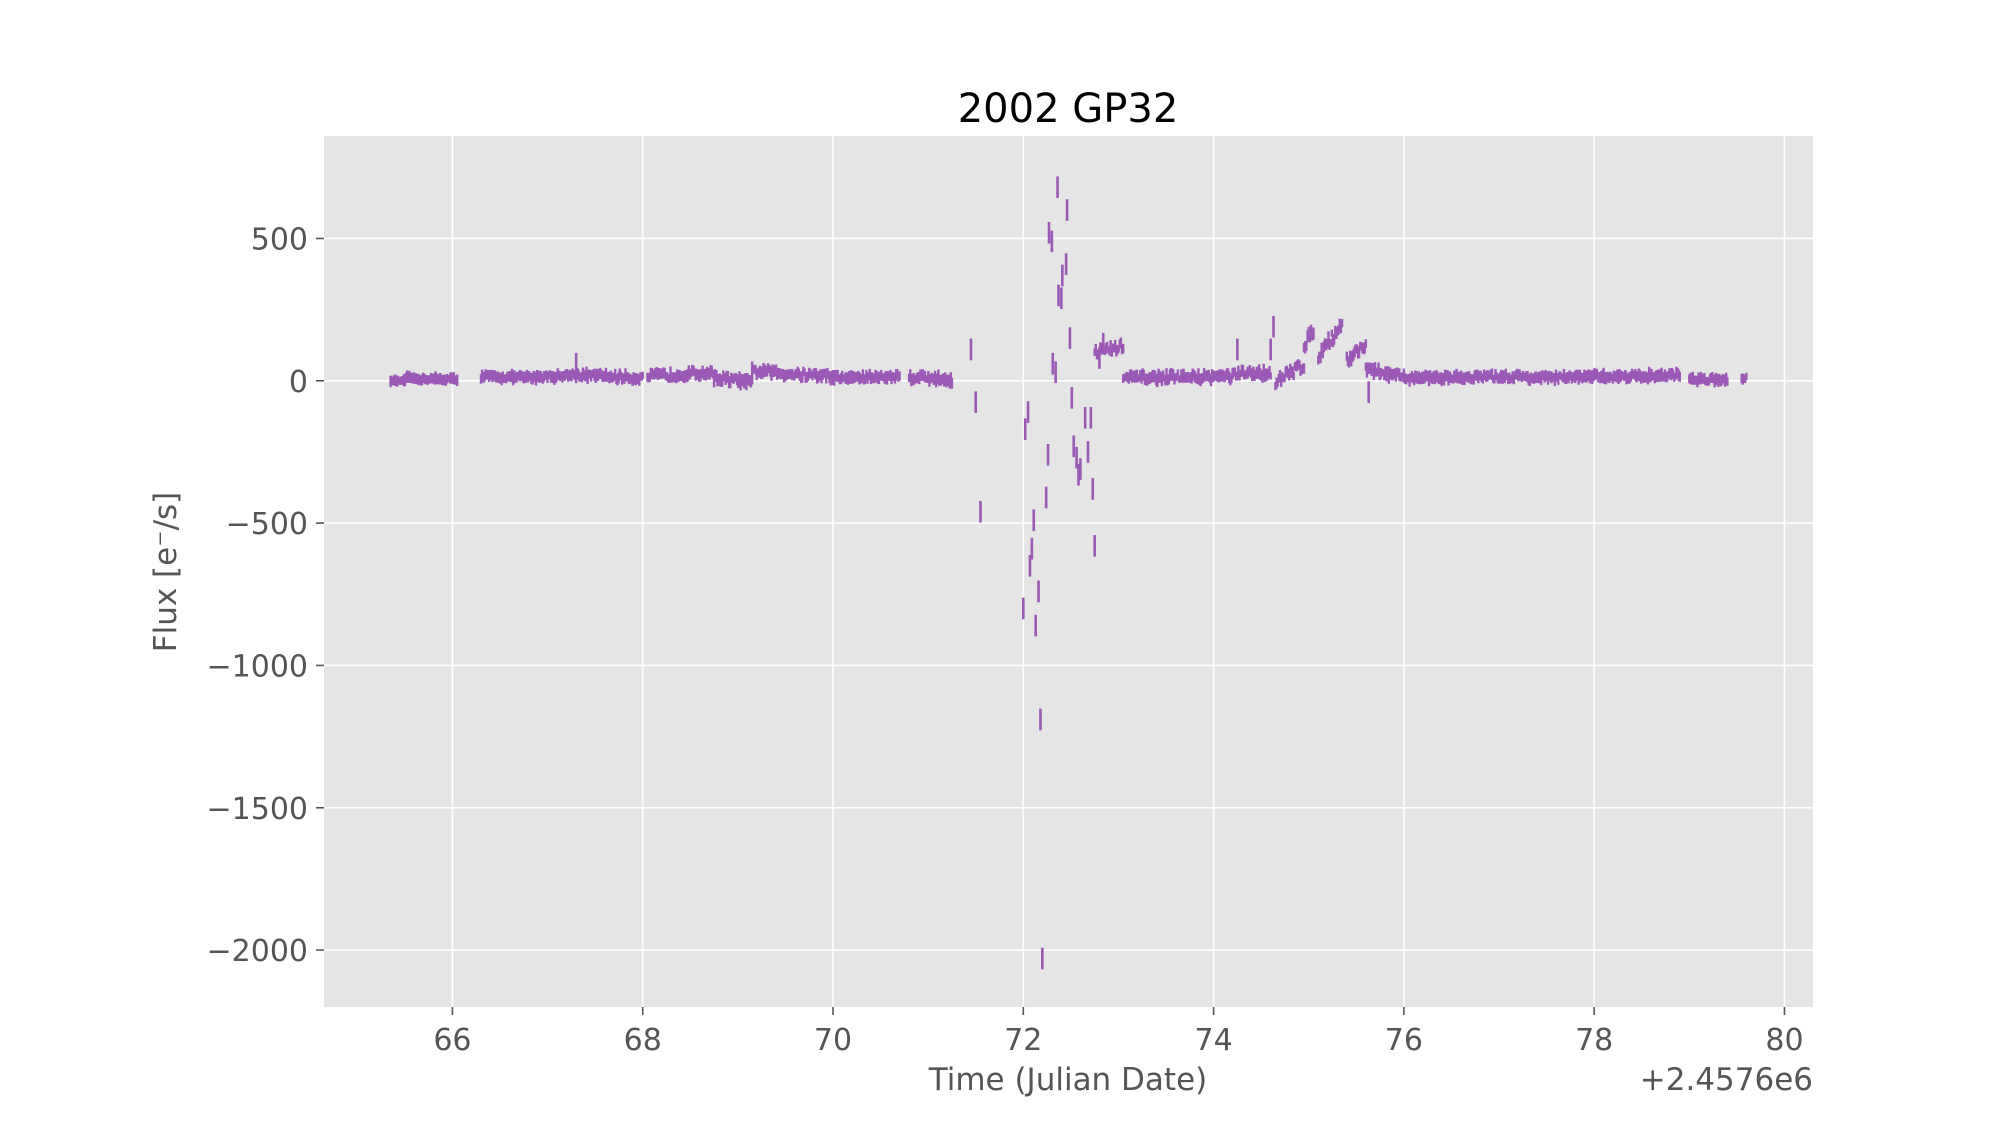 The image size is (1999, 1125). I want to click on x-axis-label: Time (Julian Date), so click(1068, 1080).